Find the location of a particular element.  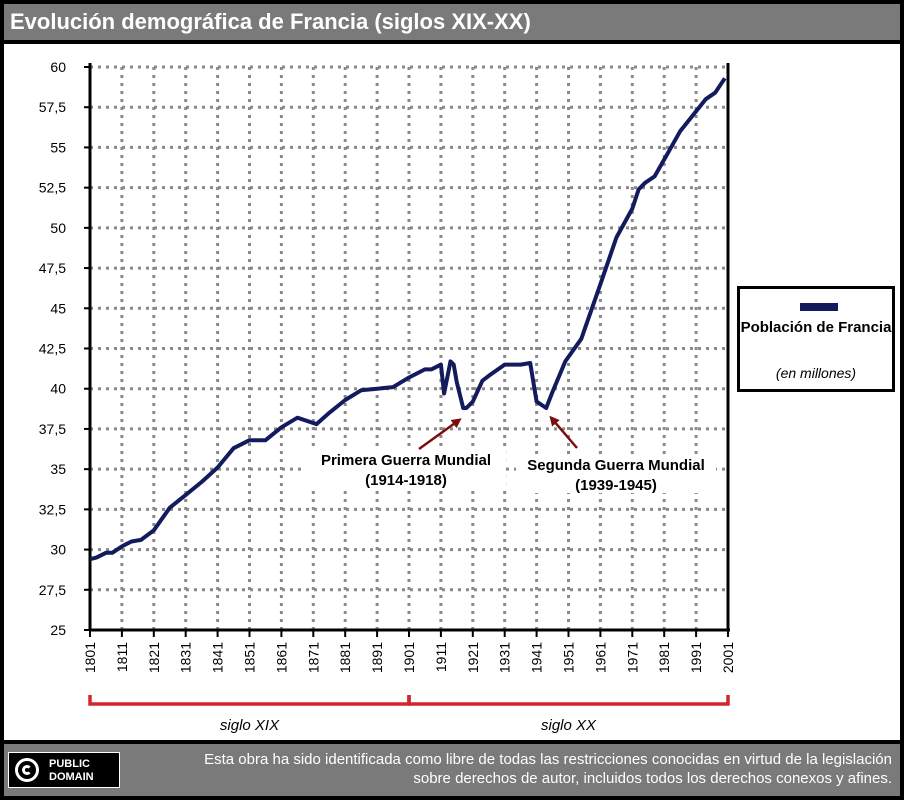

century-label: siglo XIX is located at coordinates (250, 725).